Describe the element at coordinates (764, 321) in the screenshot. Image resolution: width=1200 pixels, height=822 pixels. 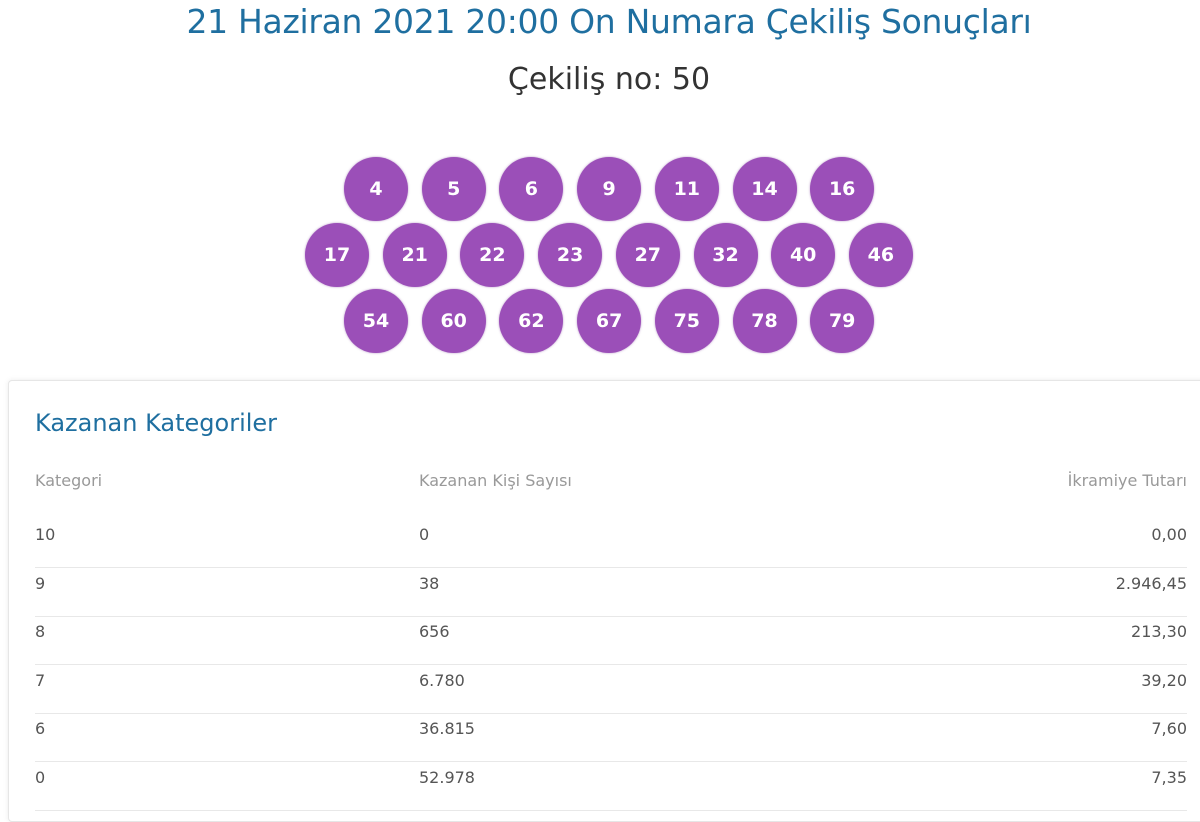
I see `number-ball: 78` at that location.